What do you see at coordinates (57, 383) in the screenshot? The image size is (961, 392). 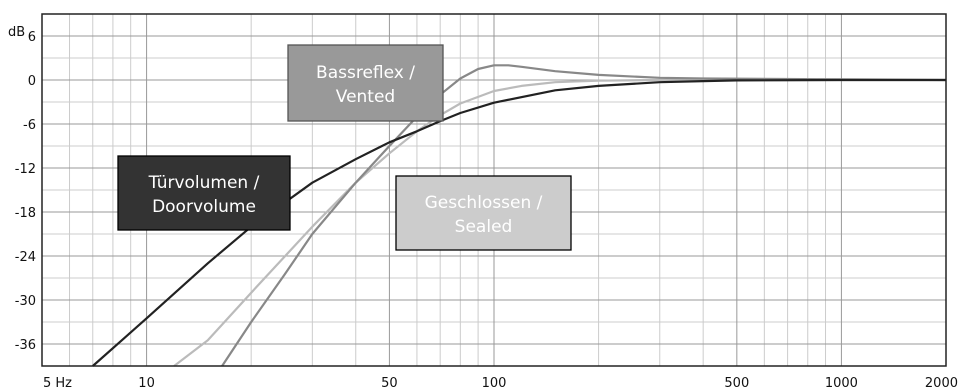 I see `x-tick-label: 5 Hz` at bounding box center [57, 383].